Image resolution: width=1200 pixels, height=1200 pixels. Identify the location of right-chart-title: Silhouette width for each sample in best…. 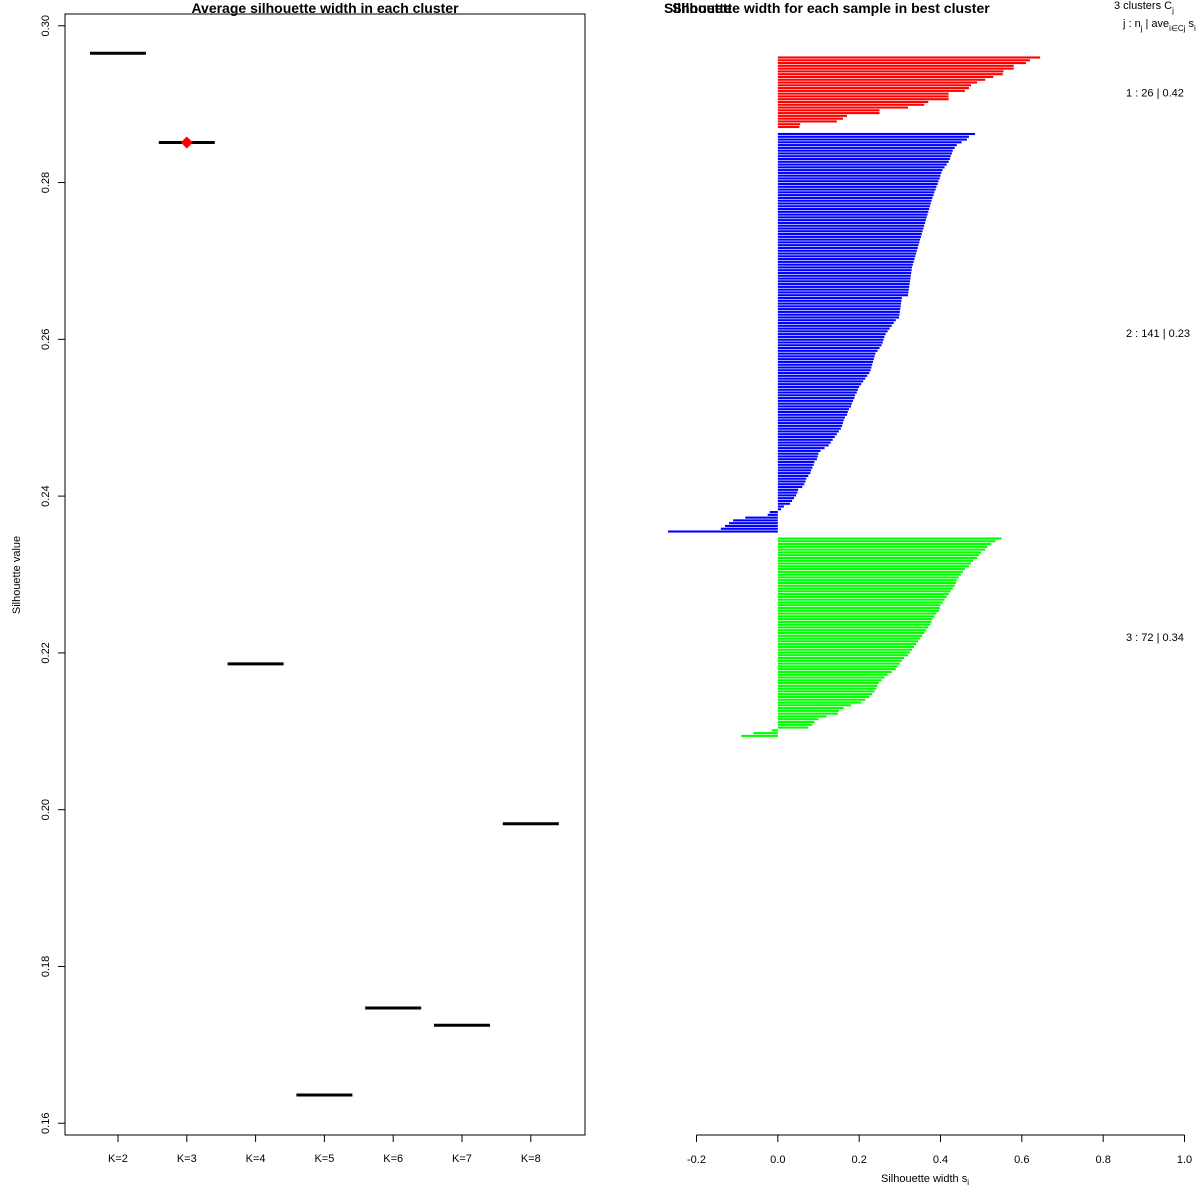
(831, 8).